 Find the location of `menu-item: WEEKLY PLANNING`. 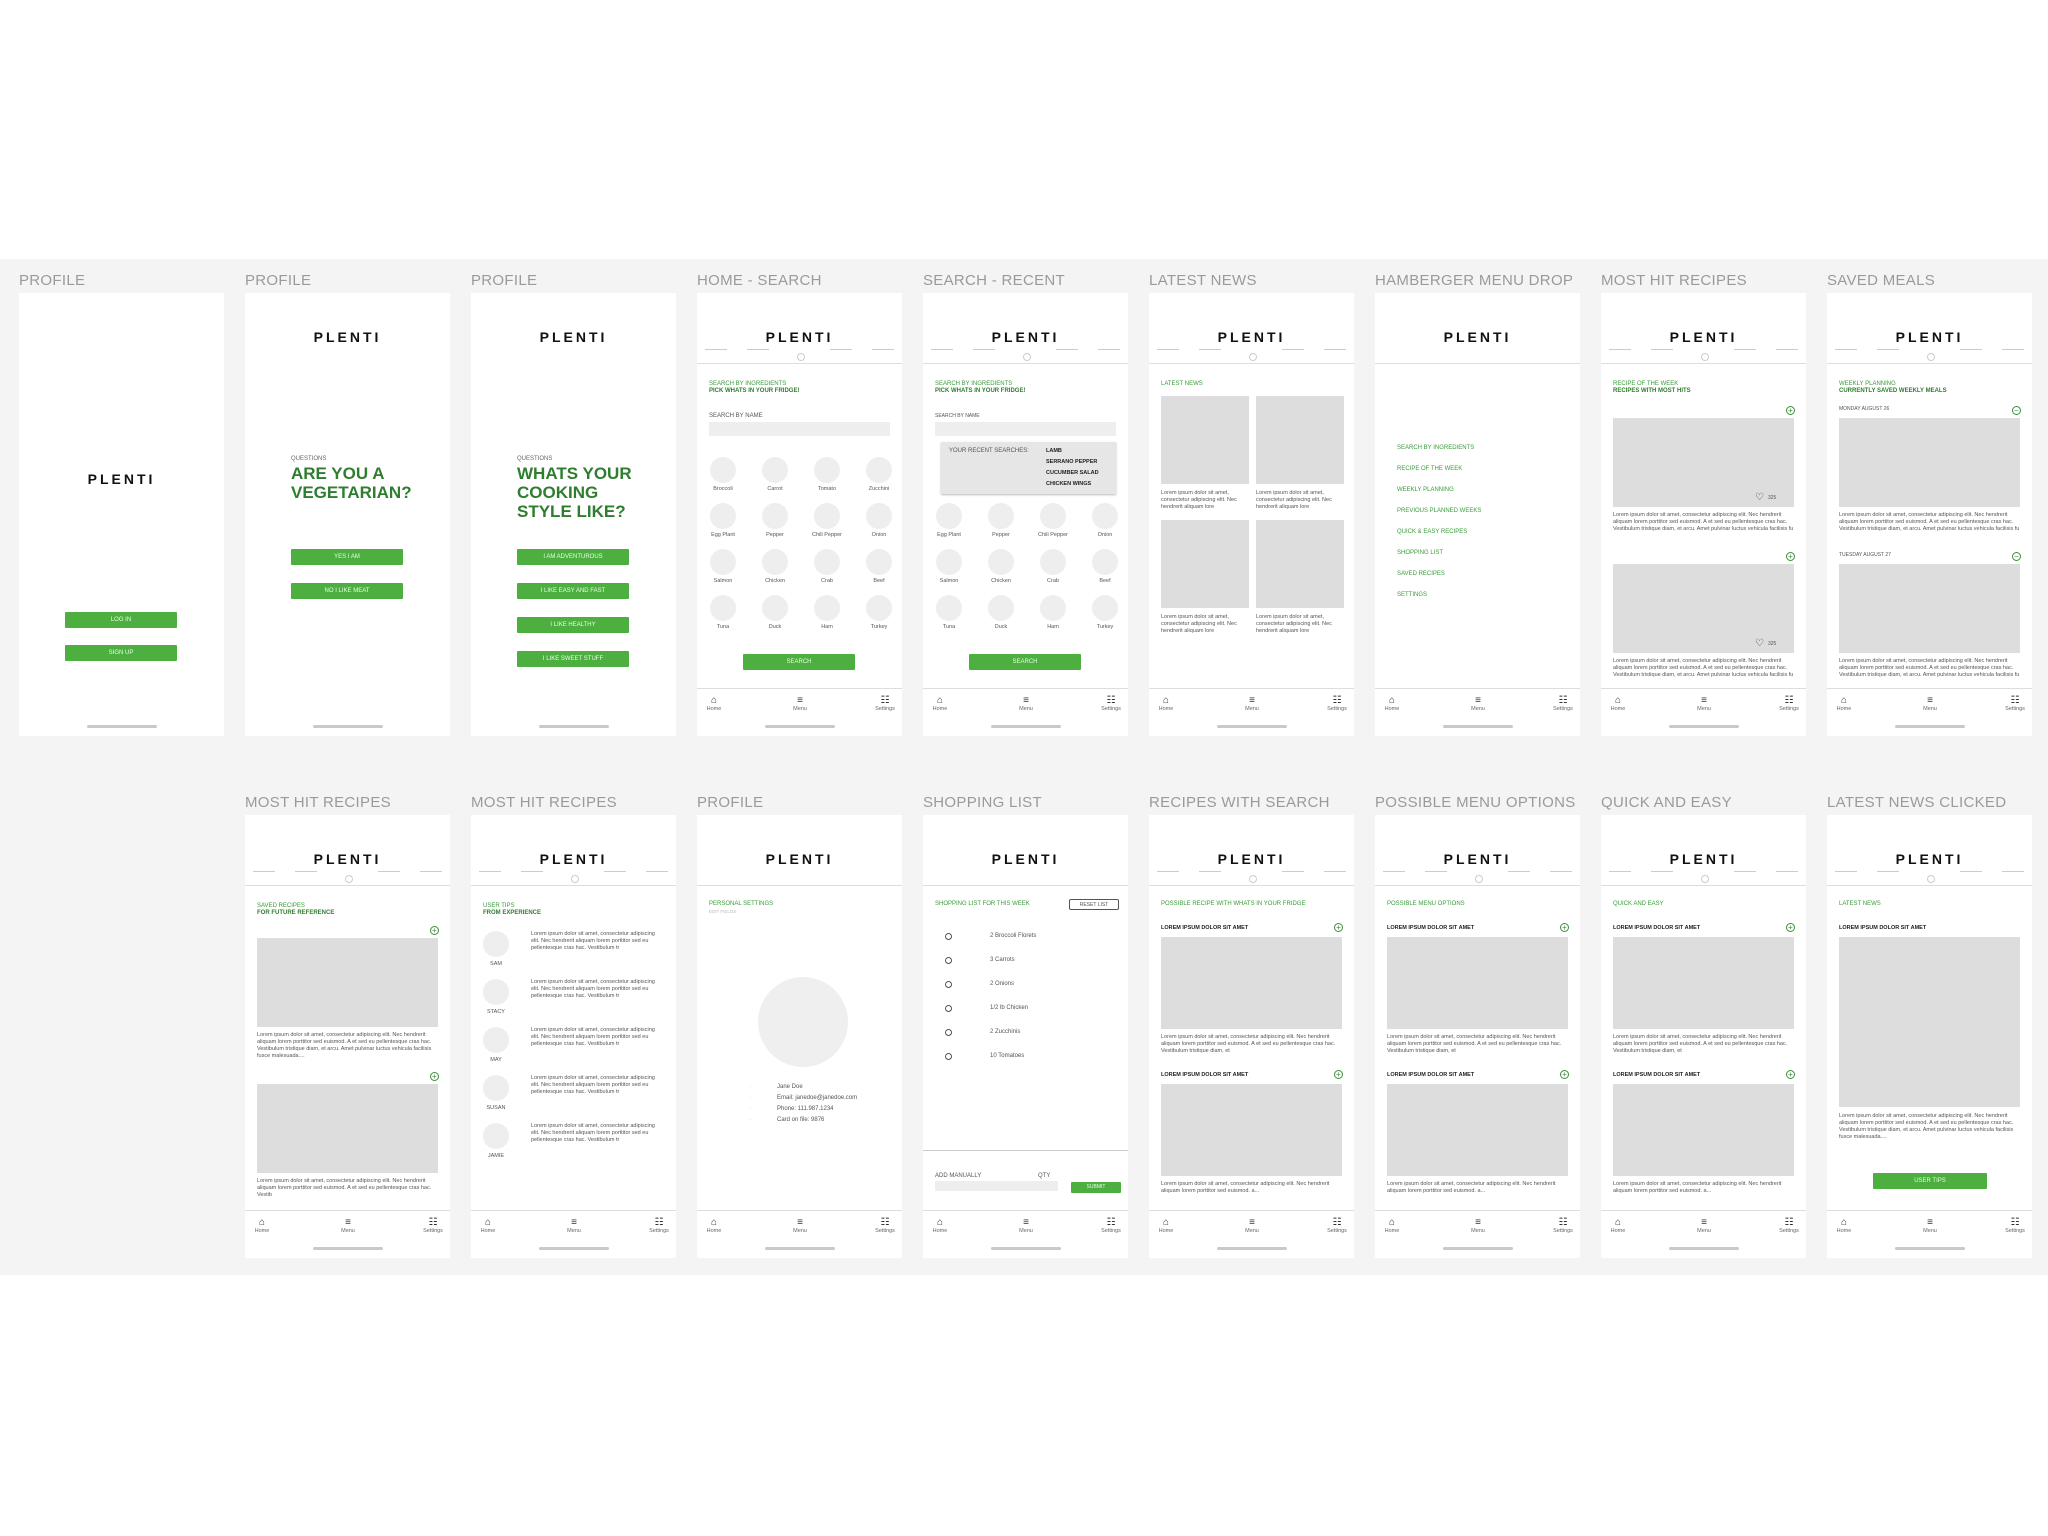

menu-item: WEEKLY PLANNING is located at coordinates (1425, 490).